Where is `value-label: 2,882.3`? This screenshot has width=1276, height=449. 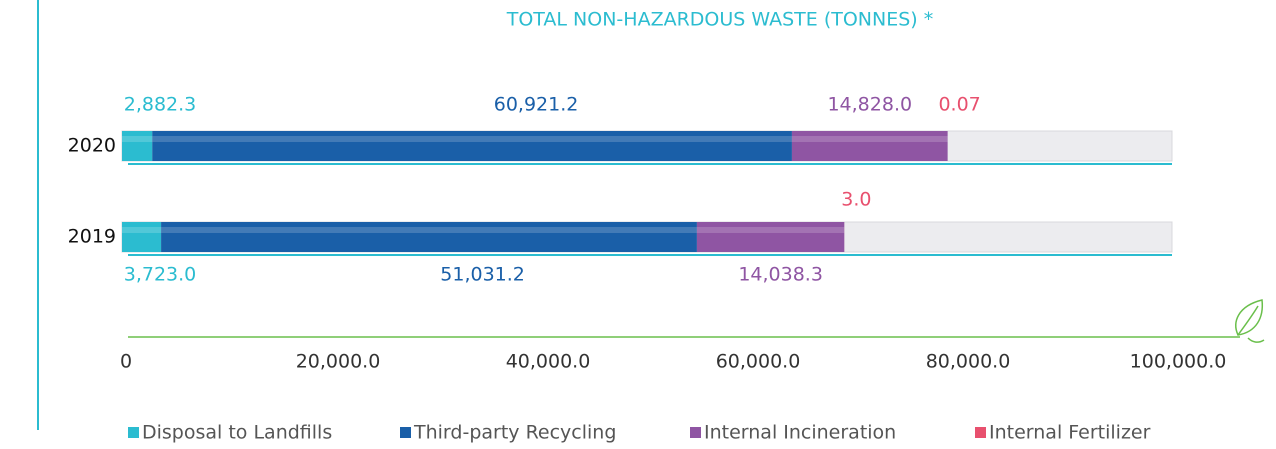
value-label: 2,882.3 is located at coordinates (160, 105).